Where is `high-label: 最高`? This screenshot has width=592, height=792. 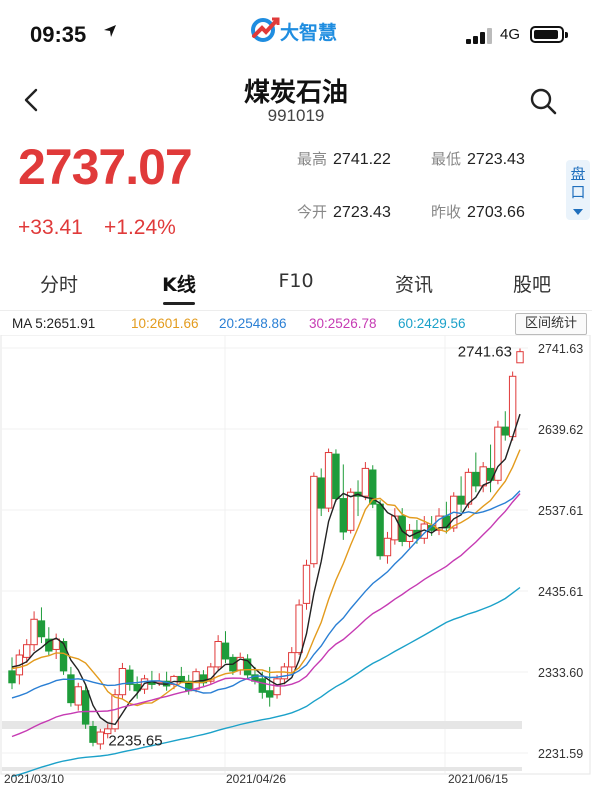
high-label: 最高 is located at coordinates (312, 159).